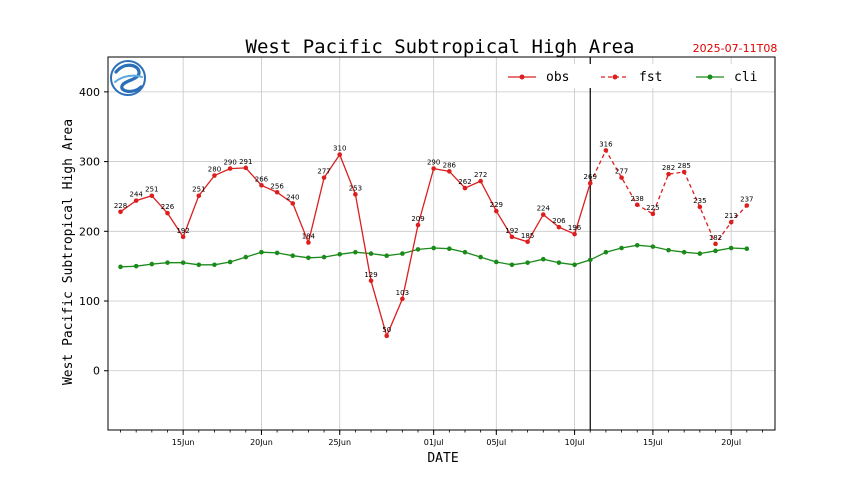 The image size is (860, 483). Describe the element at coordinates (262, 179) in the screenshot. I see `data-label-obs: 266` at that location.